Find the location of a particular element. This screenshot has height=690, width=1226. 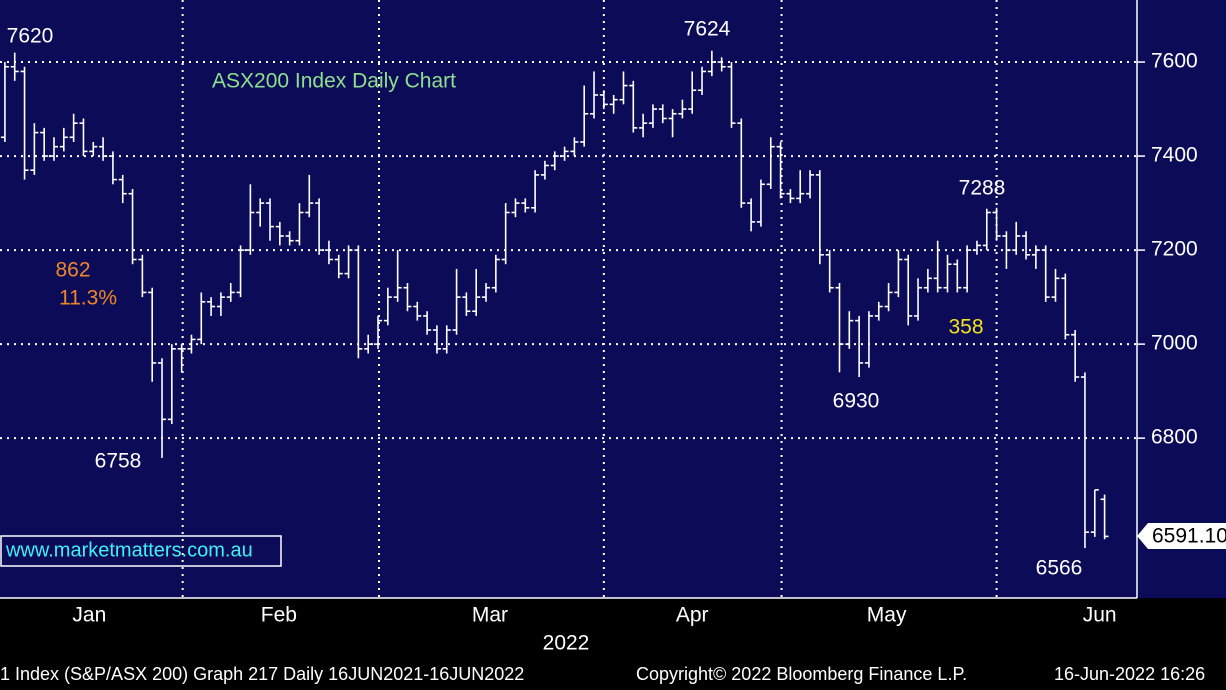

footer-copyright: Copyright© 2022 Bloomberg Finance L.P. is located at coordinates (801, 674).